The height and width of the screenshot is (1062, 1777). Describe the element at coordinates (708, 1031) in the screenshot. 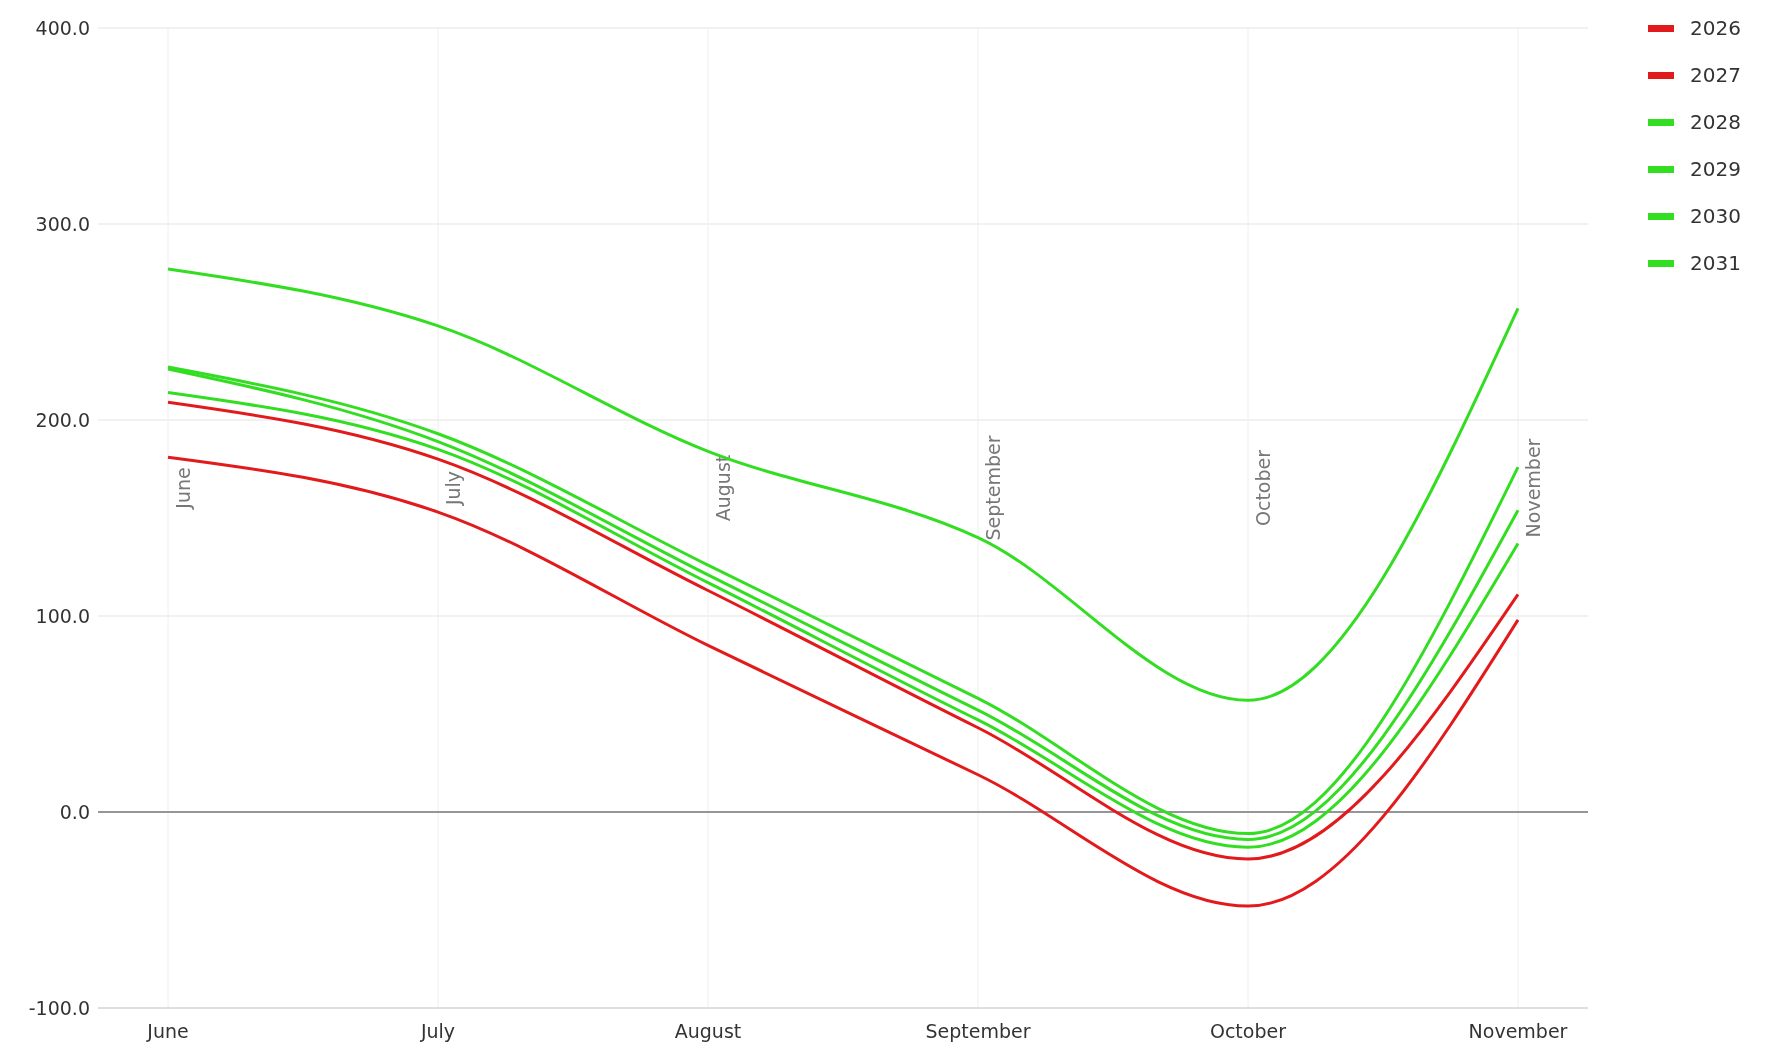

I see `x-tick-label: August` at that location.